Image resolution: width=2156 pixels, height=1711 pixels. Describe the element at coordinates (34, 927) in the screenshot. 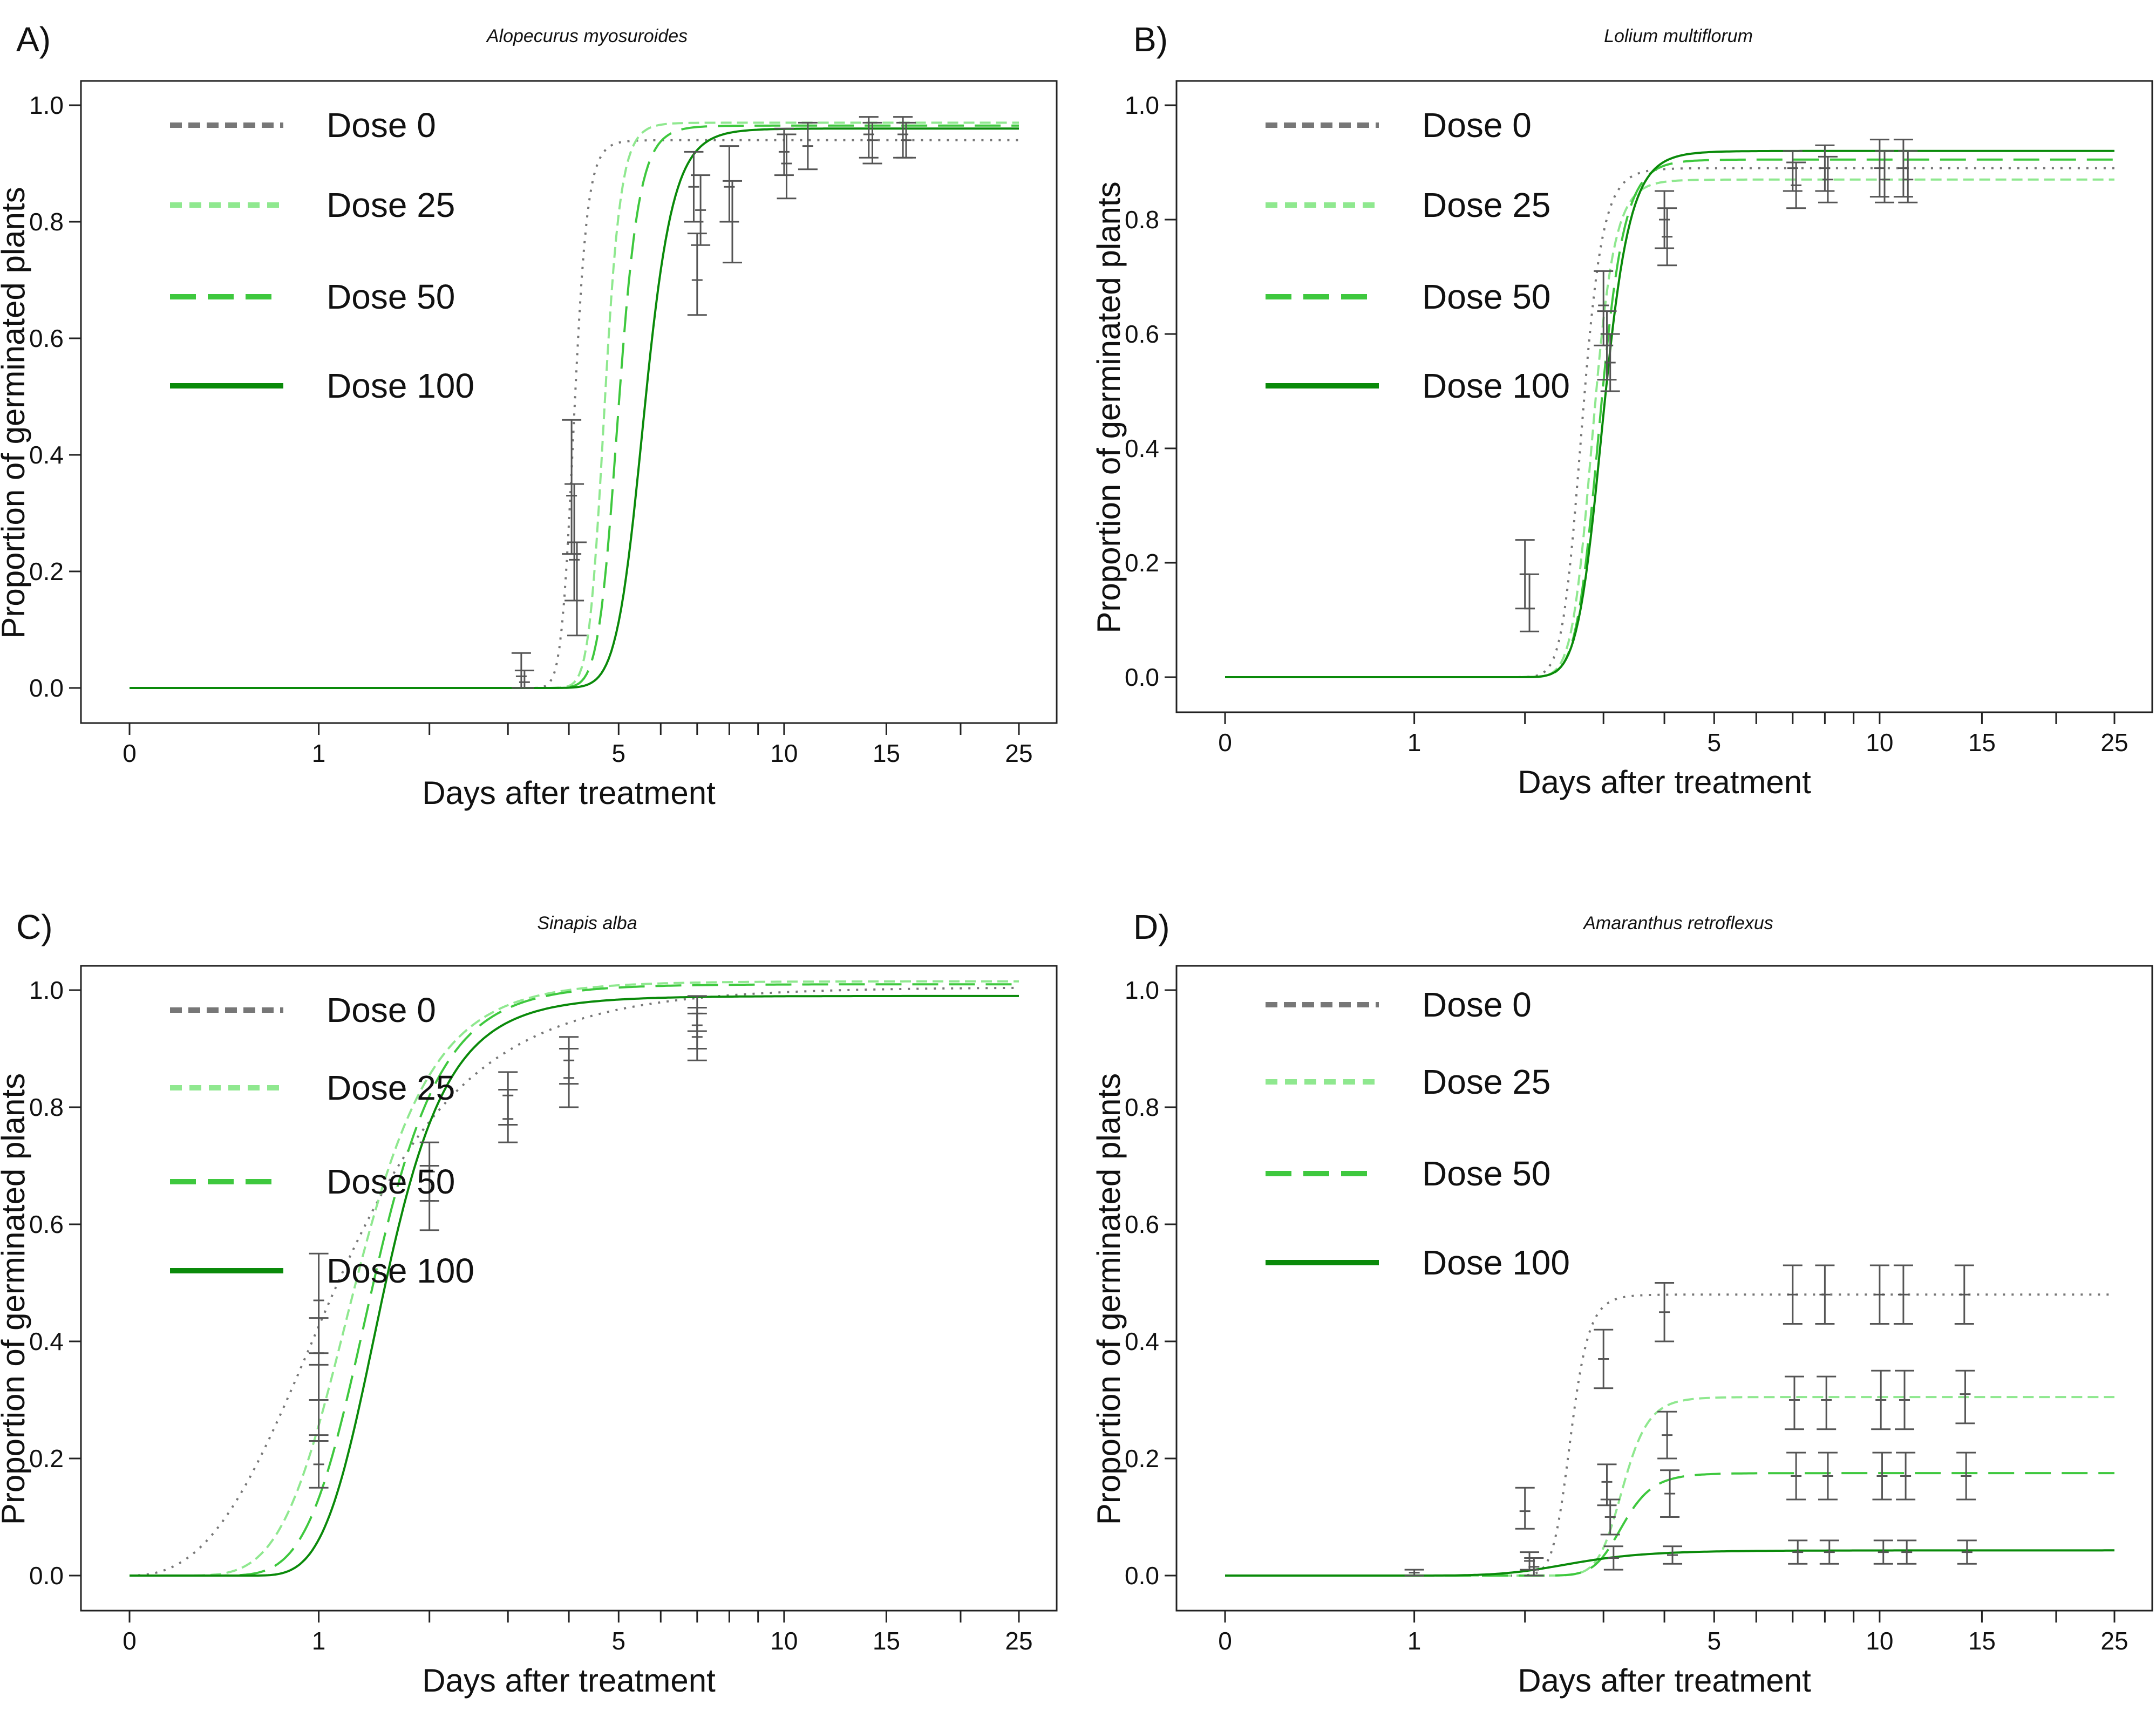

I see `panel-letter: C)` at that location.